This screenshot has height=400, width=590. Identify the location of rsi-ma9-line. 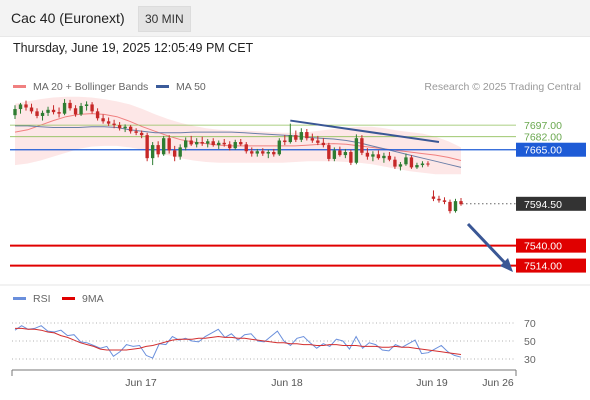
(238, 341).